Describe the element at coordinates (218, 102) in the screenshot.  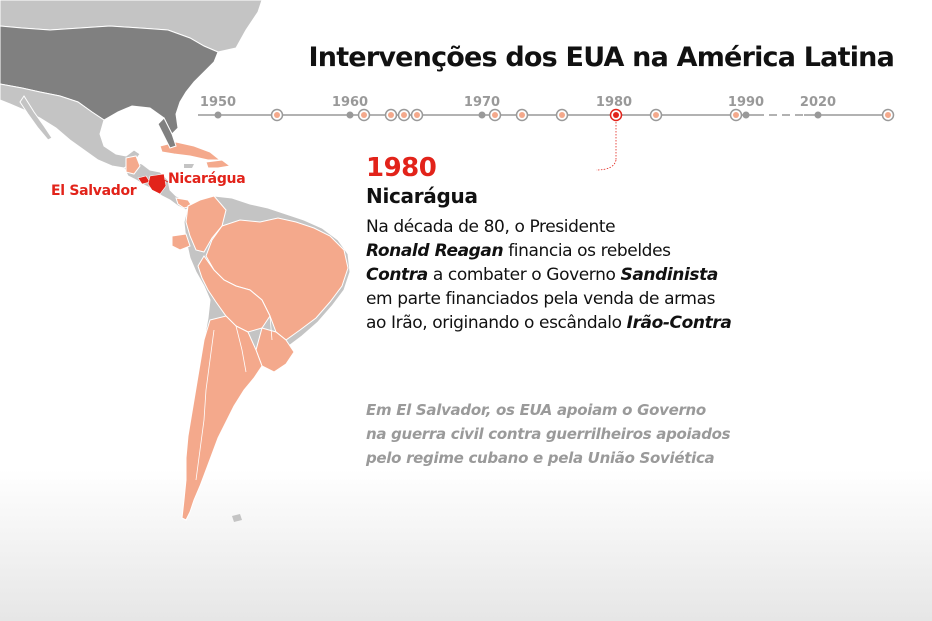
I see `timeline-year-label: 1950` at that location.